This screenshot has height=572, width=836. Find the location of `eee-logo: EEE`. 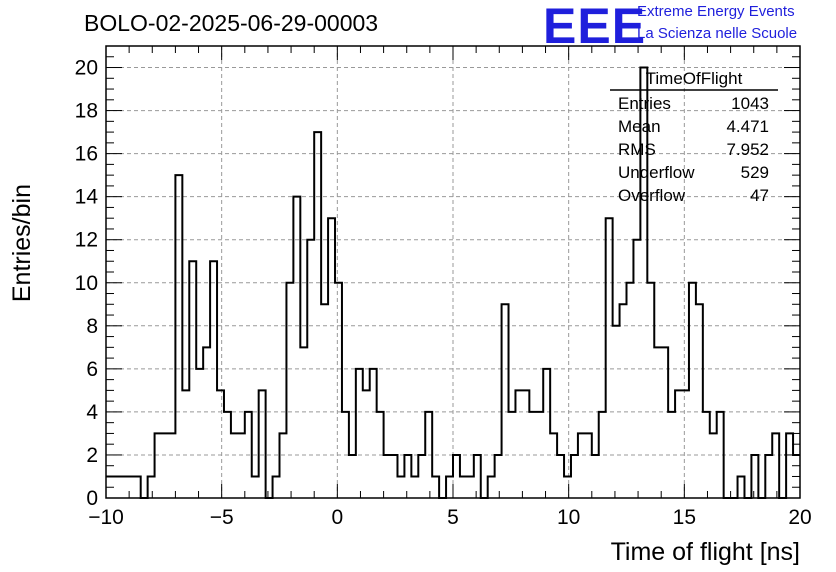

eee-logo: EEE is located at coordinates (595, 27).